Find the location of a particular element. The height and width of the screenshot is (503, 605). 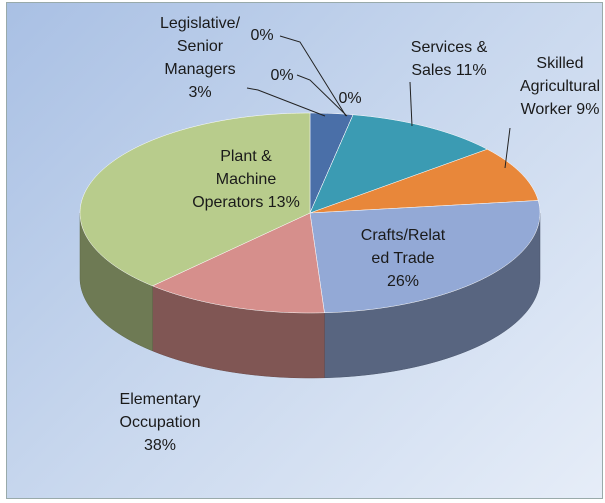

data-label: Elementary Occupation 38% is located at coordinates (160, 422).